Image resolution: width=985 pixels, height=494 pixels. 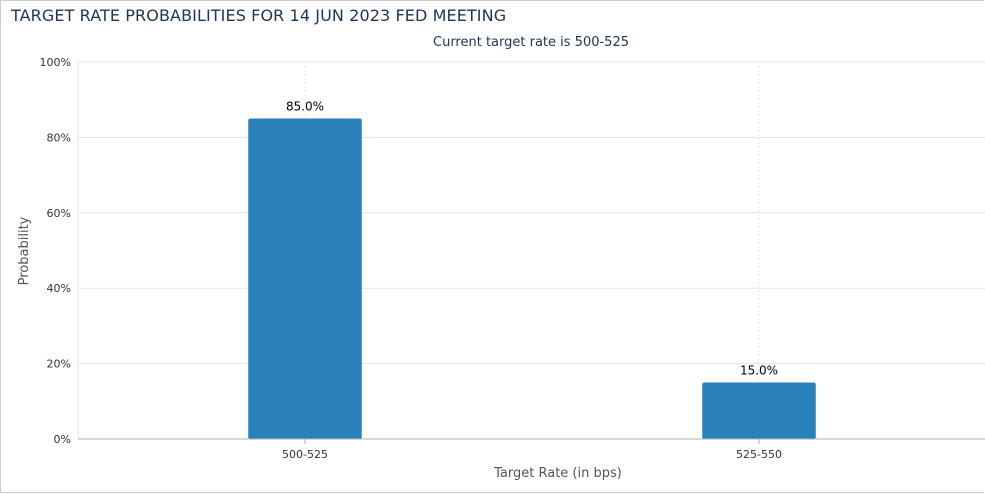 I want to click on x-axis-label: Target Rate (in bps), so click(x=557, y=473).